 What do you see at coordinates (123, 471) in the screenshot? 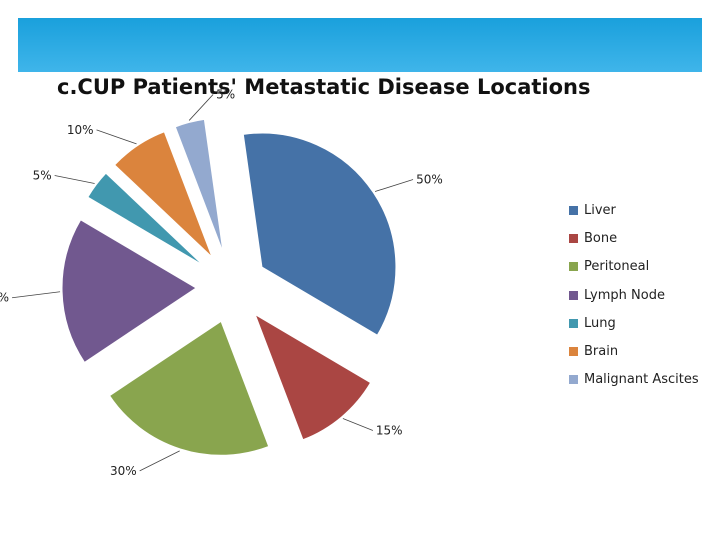
I see `data-label: 30%` at bounding box center [123, 471].